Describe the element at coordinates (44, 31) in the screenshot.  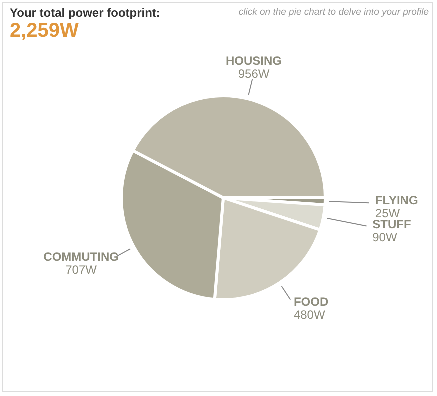
I see `chart-subtitle: 2,259W` at that location.